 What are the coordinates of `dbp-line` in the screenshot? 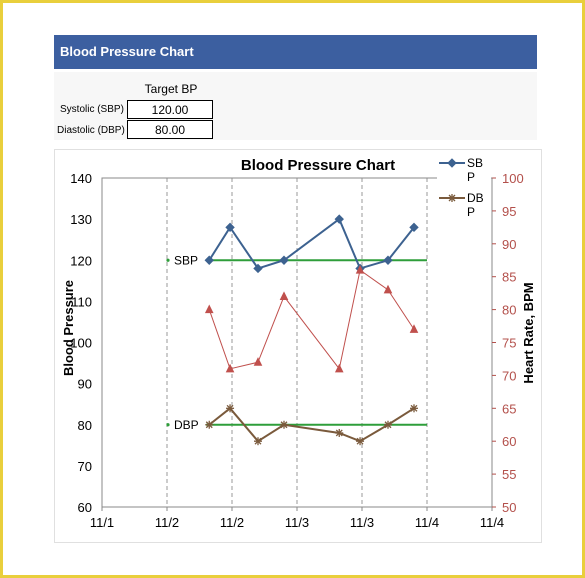 It's located at (311, 424).